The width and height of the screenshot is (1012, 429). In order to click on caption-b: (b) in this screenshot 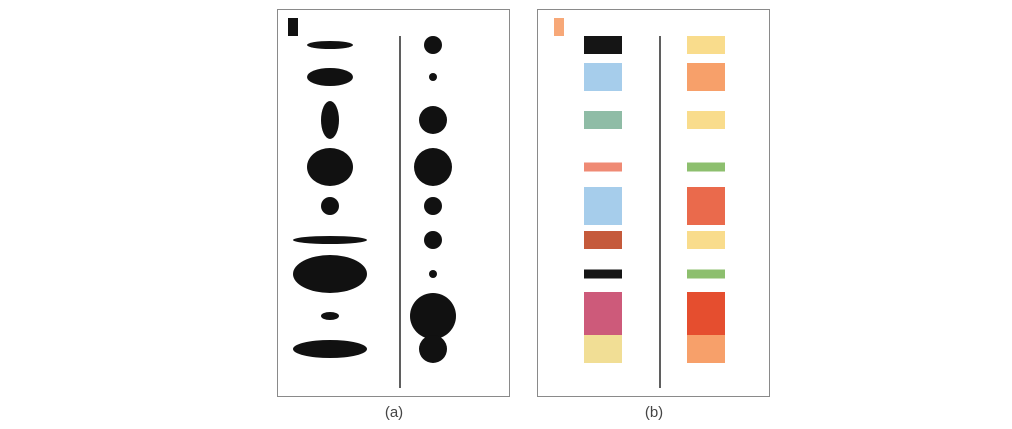, I will do `click(654, 412)`.